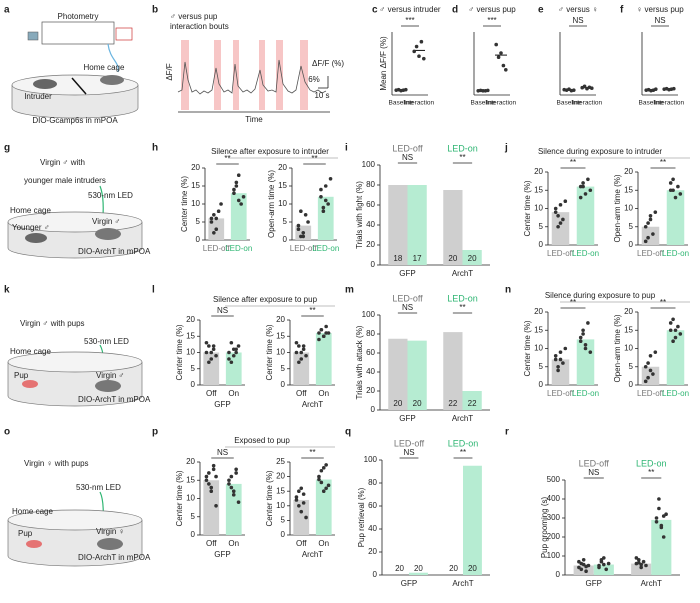 The width and height of the screenshot is (700, 603). What do you see at coordinates (65, 180) in the screenshot?
I see `label: younger male intruders` at bounding box center [65, 180].